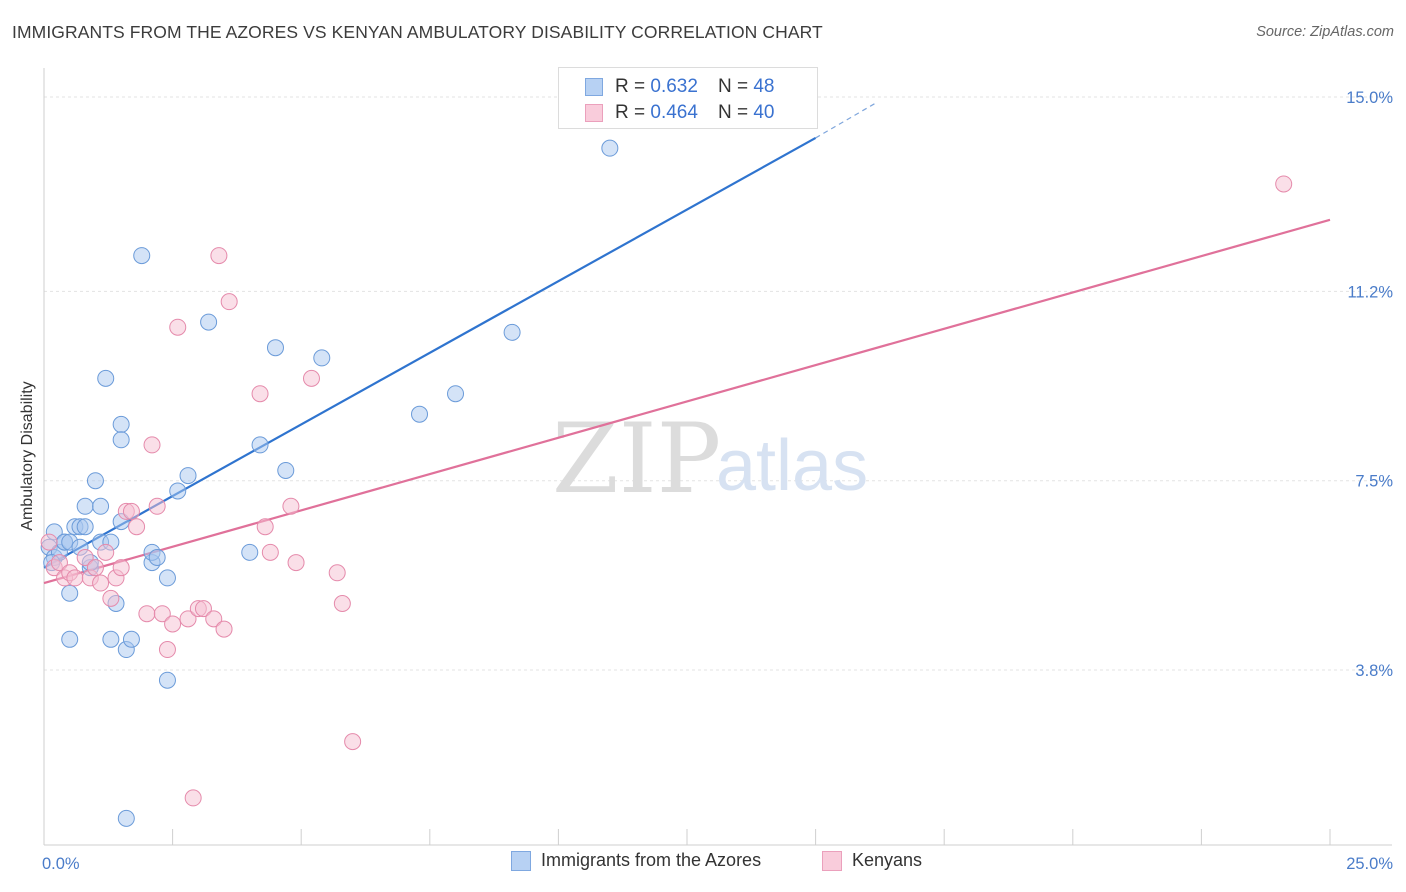  I want to click on source-credit: Source: ZipAtlas.com, so click(1325, 32).